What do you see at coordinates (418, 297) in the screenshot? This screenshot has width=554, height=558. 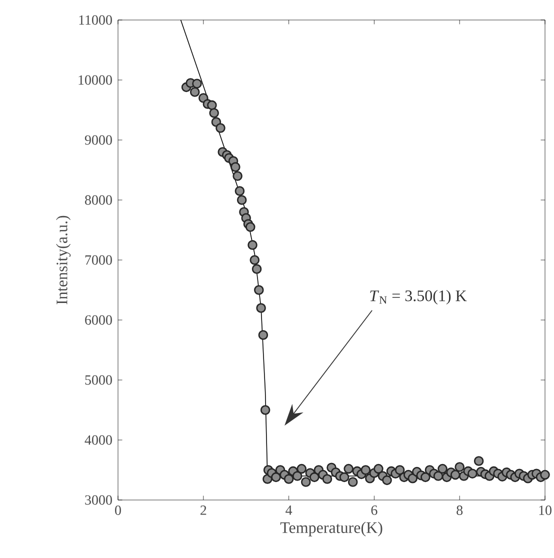 I see `annotation: T$_{N}$ = 3.50(1) K` at bounding box center [418, 297].